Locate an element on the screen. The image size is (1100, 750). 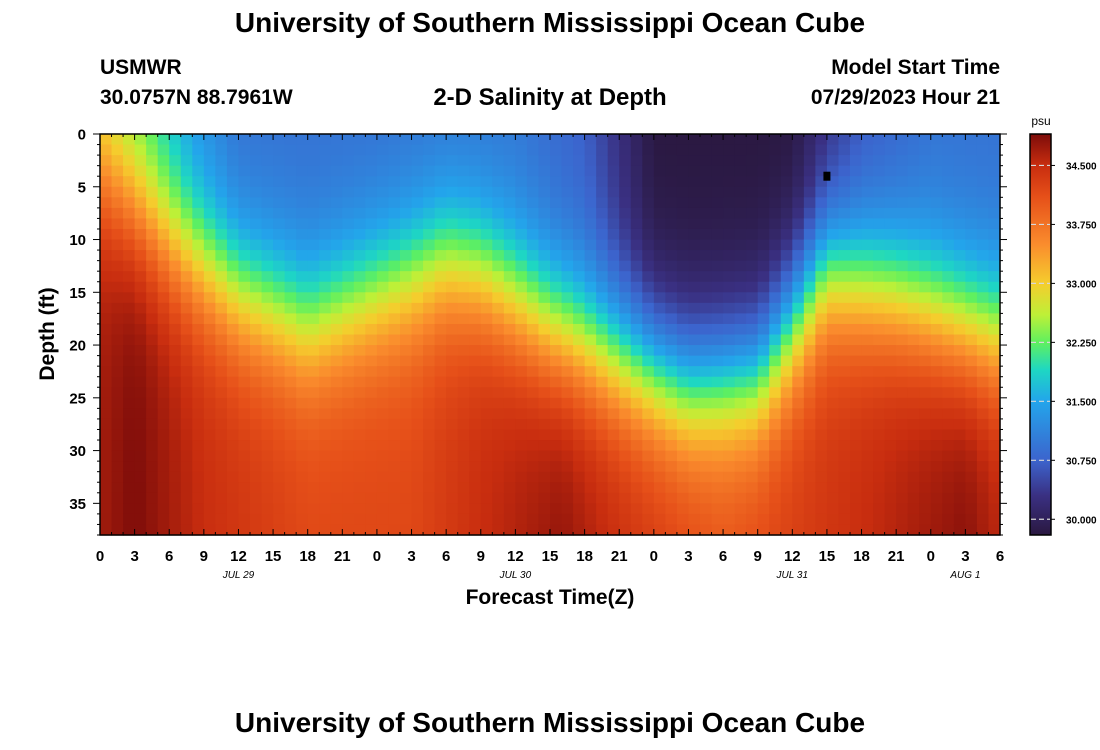
y-tick-label: 20 is located at coordinates (77, 346).